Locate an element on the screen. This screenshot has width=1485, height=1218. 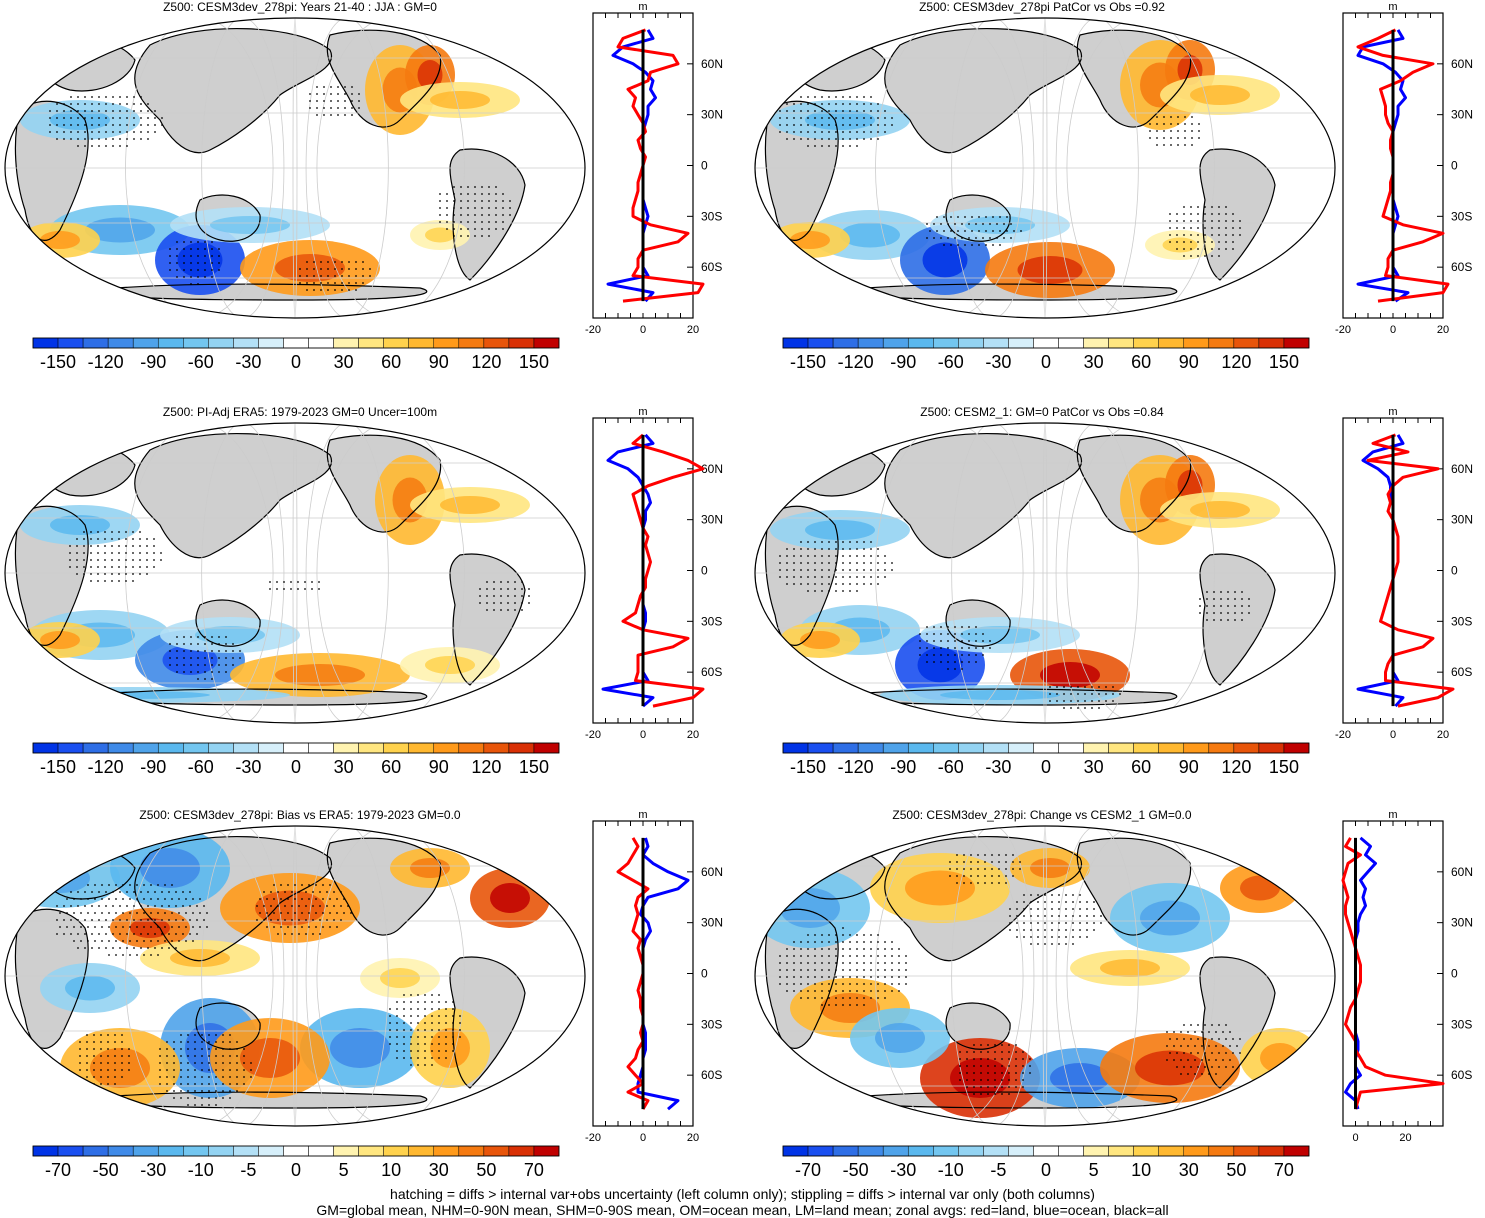
colorbar-tick-label: 30 is located at coordinates (344, 767).